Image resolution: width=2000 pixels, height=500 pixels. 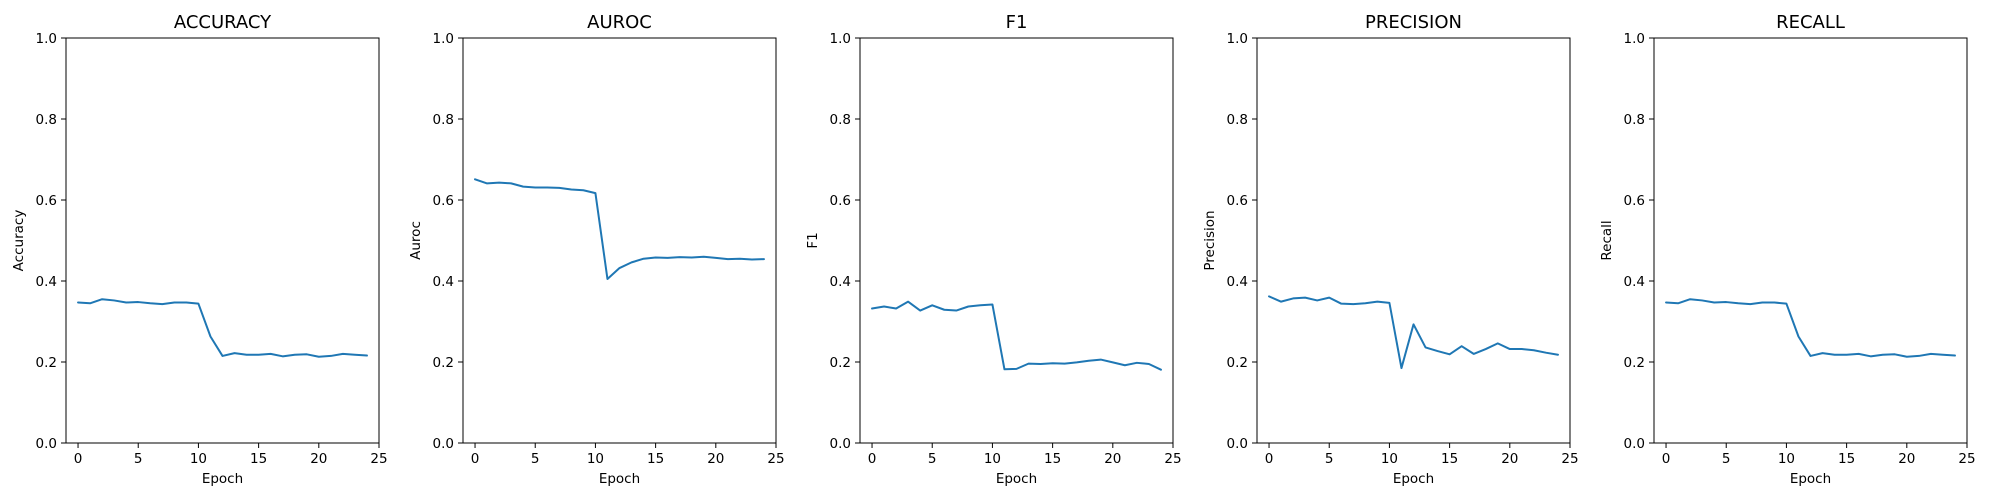 What do you see at coordinates (619, 22) in the screenshot?
I see `chart-title: AUROC` at bounding box center [619, 22].